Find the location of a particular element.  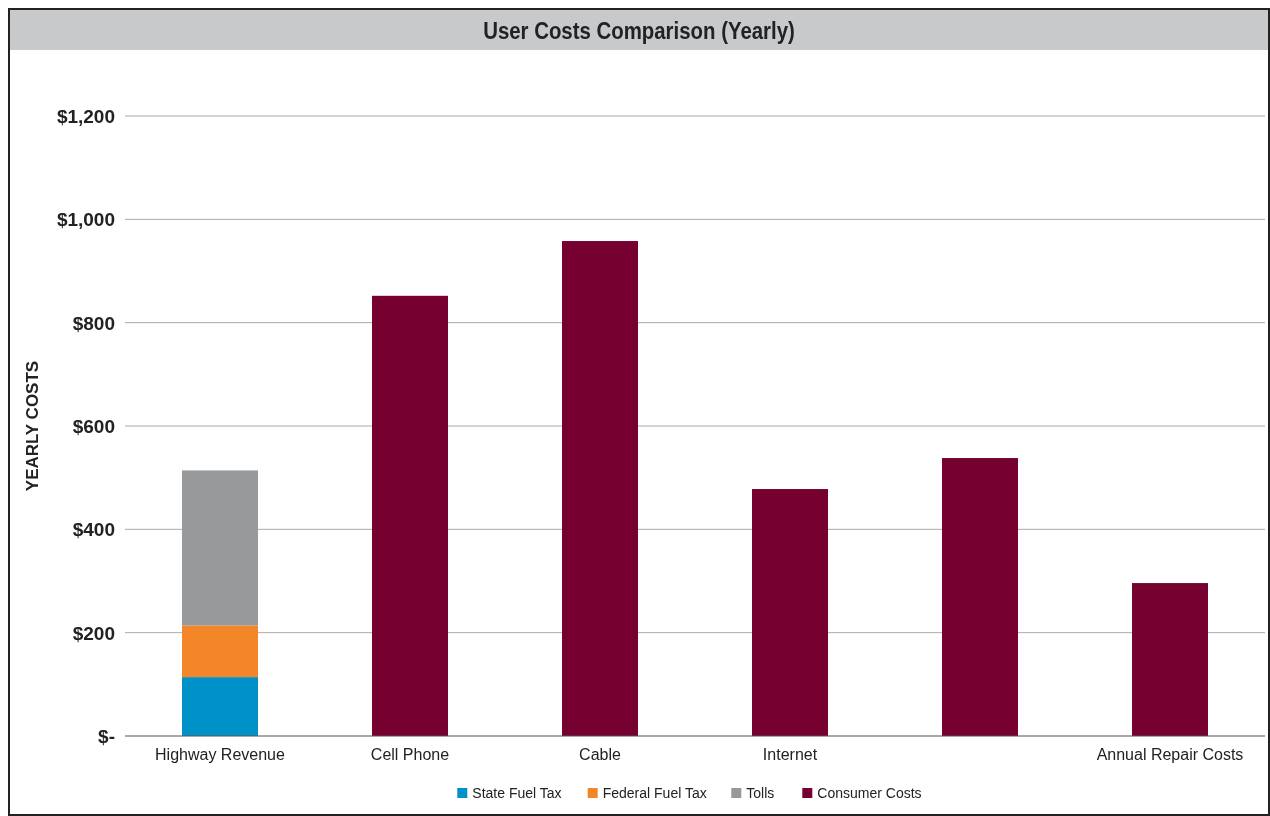

y-axis-title: YEARLY COSTS is located at coordinates (32, 426).